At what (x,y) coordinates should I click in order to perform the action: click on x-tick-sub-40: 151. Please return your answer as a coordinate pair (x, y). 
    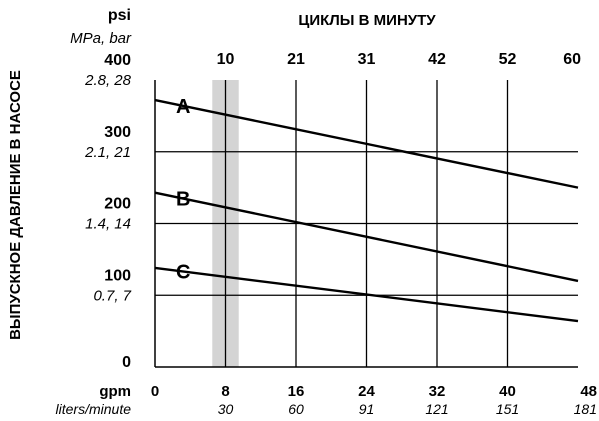
    Looking at the image, I should click on (507, 409).